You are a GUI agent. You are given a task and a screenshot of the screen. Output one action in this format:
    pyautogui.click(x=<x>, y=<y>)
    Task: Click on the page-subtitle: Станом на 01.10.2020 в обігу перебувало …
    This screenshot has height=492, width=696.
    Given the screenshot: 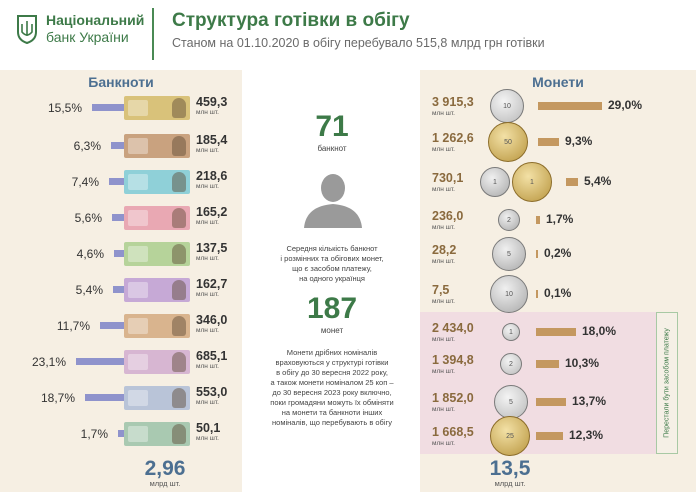 What is the action you would take?
    pyautogui.click(x=358, y=43)
    